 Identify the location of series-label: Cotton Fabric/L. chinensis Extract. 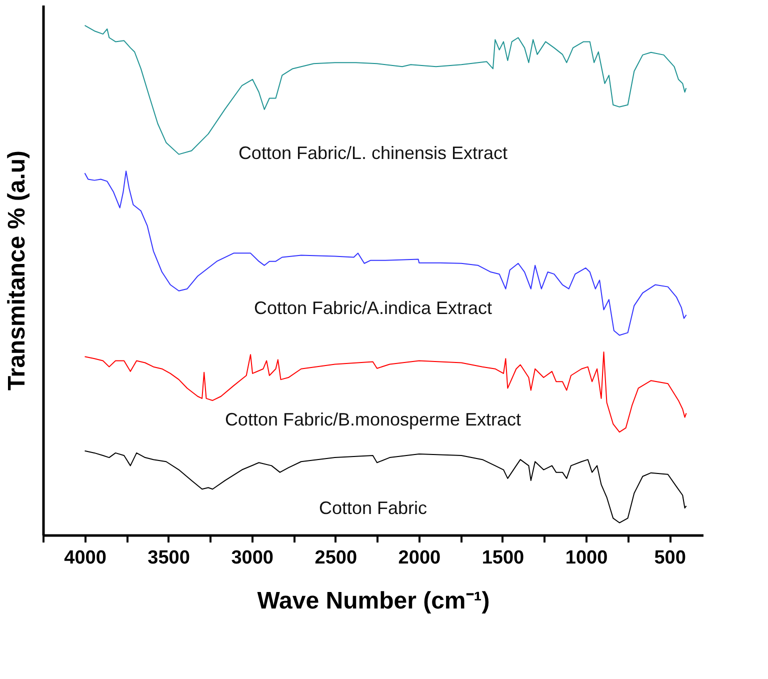
(373, 152).